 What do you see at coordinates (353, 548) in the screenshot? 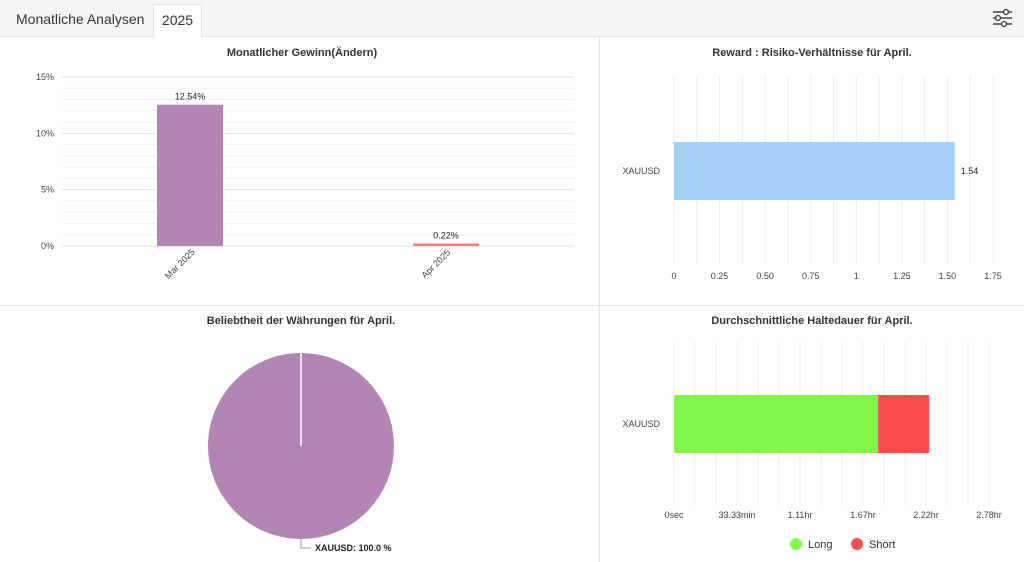
I see `slice-label: XAUUSD: 100.0 %` at bounding box center [353, 548].